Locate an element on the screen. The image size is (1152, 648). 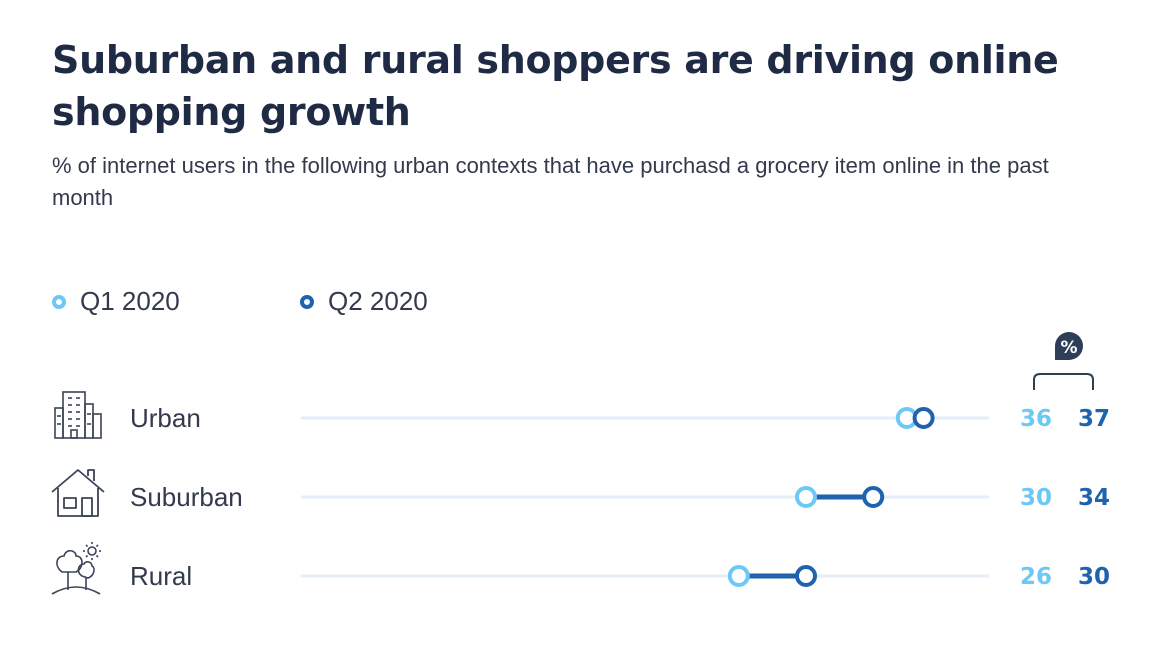
unit-badge: % is located at coordinates (1069, 346).